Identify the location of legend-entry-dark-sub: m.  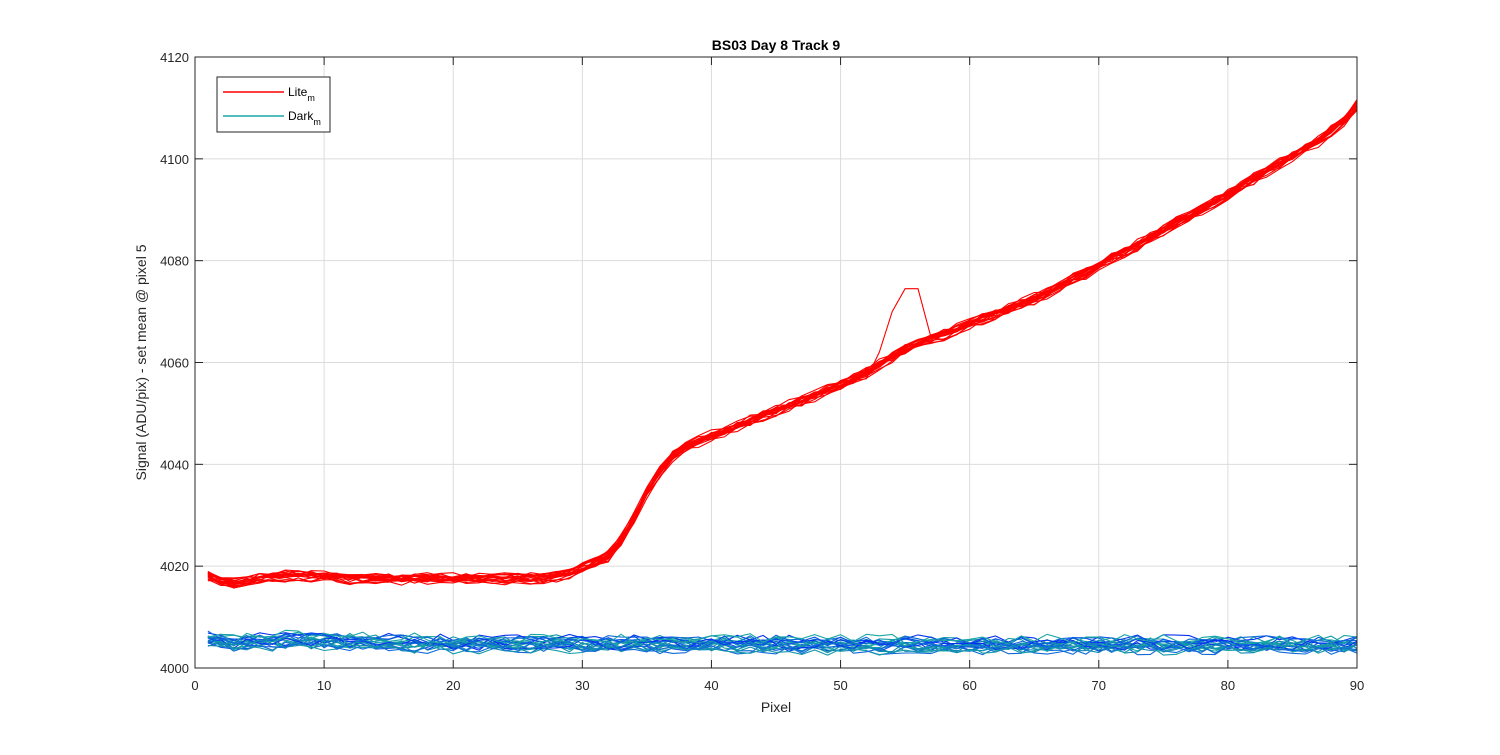
(317, 122).